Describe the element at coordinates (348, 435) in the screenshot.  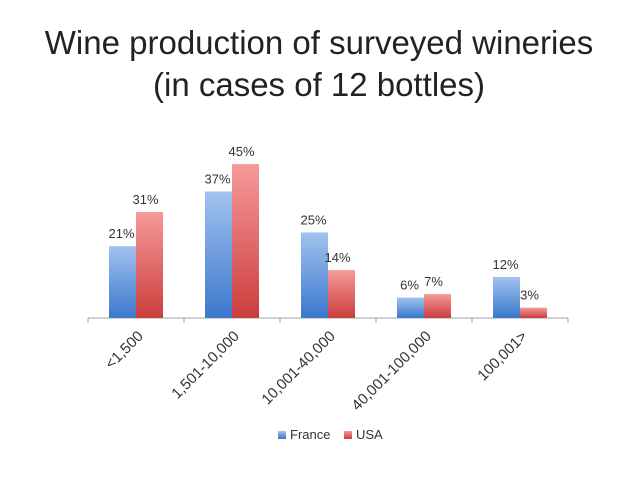
I see `legend-swatch-usa` at that location.